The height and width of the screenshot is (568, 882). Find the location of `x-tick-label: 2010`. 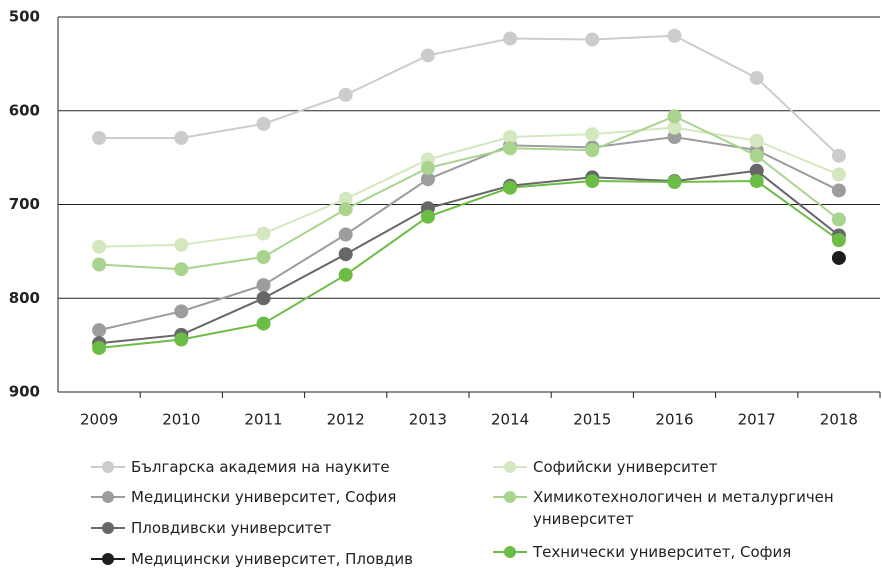

x-tick-label: 2010 is located at coordinates (181, 420).